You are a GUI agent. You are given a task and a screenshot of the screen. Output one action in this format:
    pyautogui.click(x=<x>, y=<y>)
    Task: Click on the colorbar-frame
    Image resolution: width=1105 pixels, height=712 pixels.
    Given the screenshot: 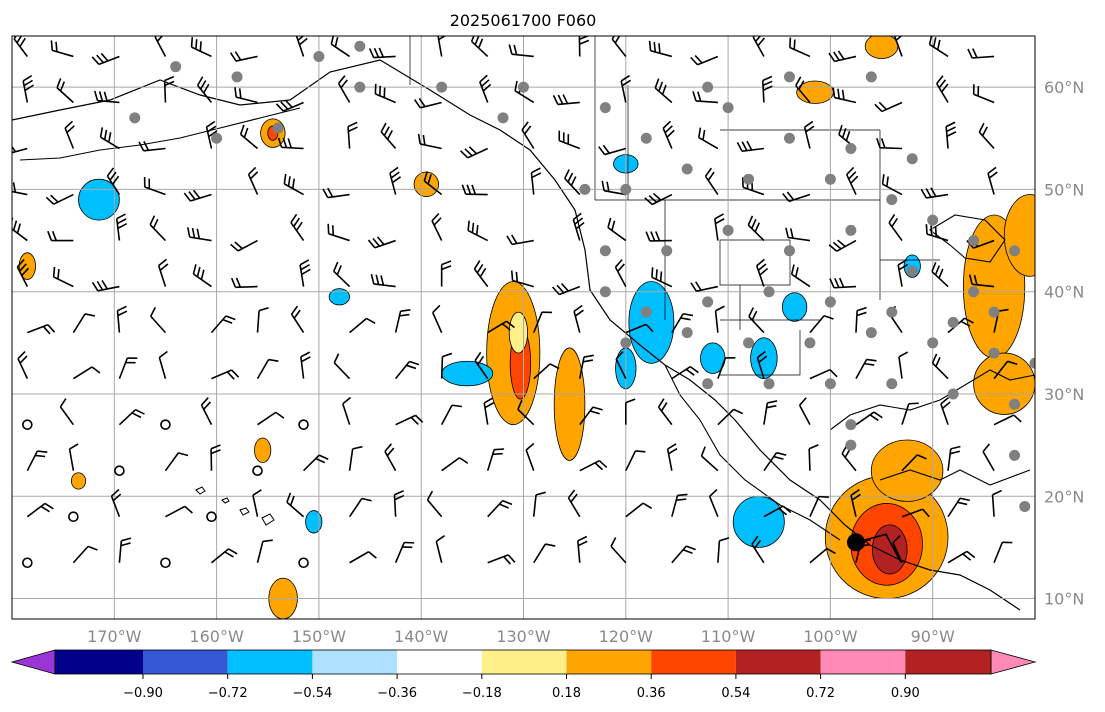 What is the action you would take?
    pyautogui.click(x=523, y=662)
    